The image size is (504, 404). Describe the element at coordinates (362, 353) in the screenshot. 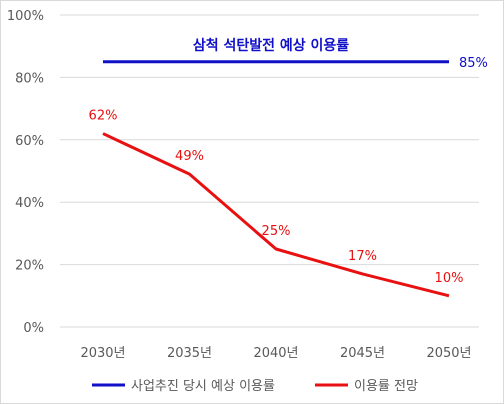

I see `x-tick-label: 2045년` at that location.